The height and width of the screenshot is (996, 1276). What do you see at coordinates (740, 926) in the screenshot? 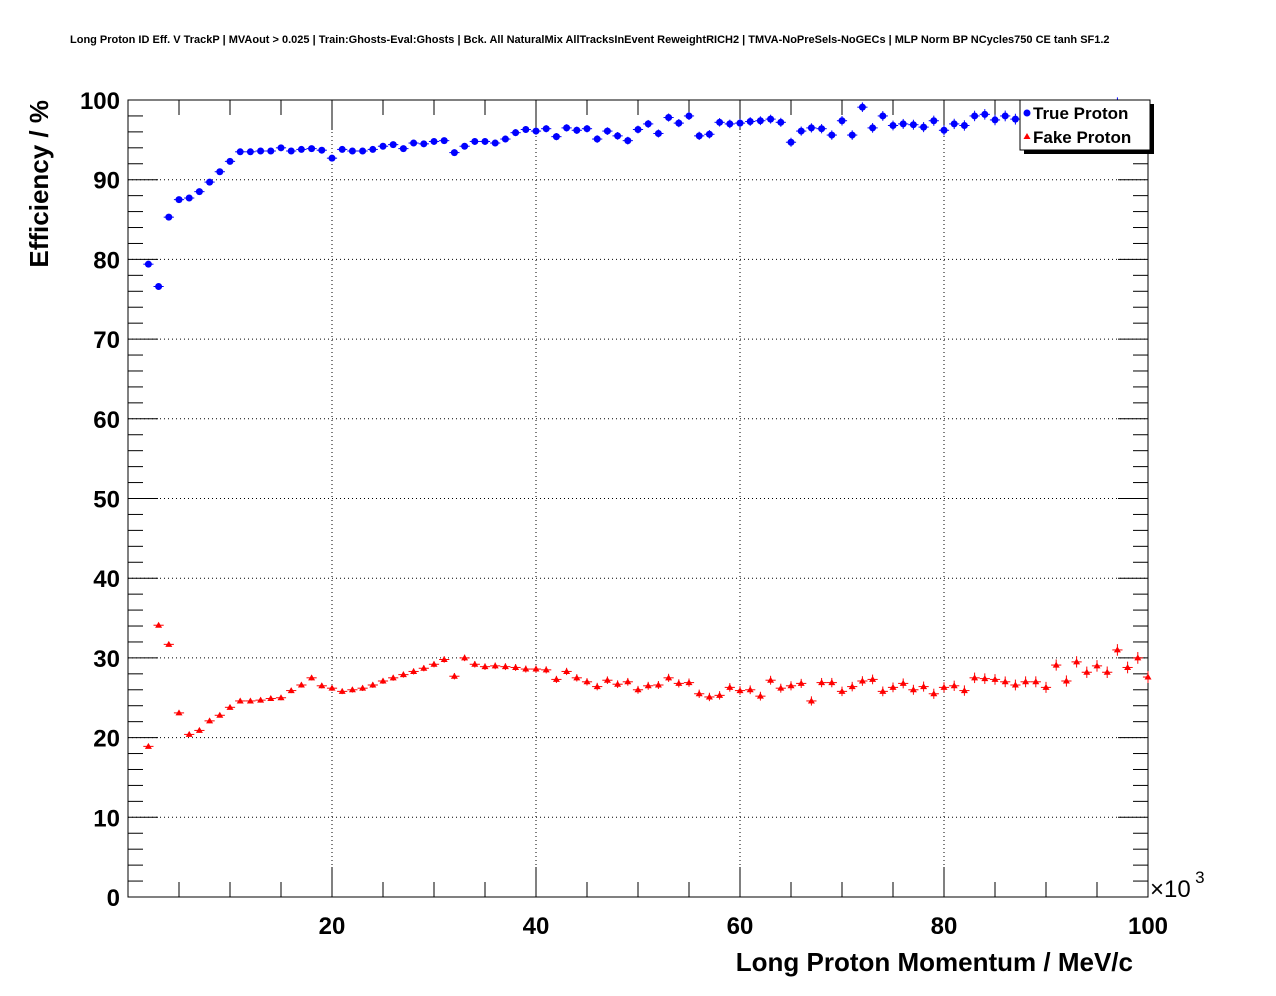
I see `x-tick-label: 60` at bounding box center [740, 926].